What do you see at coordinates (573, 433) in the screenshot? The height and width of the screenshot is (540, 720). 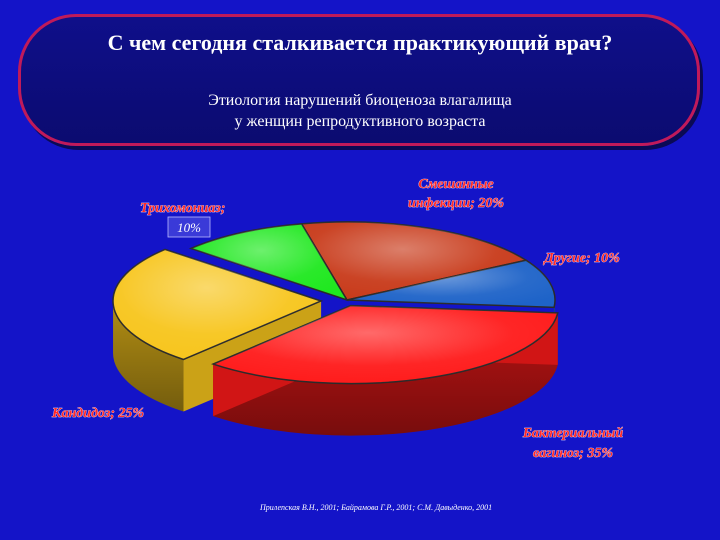 I see `label-bv-line1: Бактериальный` at bounding box center [573, 433].